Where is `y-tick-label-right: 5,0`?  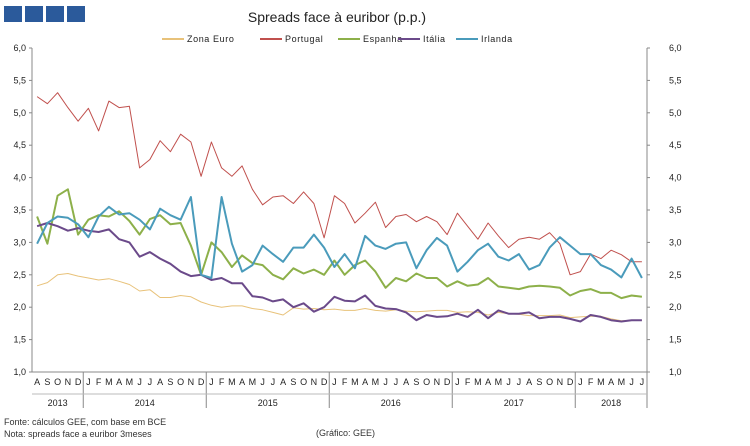 y-tick-label-right: 5,0 is located at coordinates (675, 113).